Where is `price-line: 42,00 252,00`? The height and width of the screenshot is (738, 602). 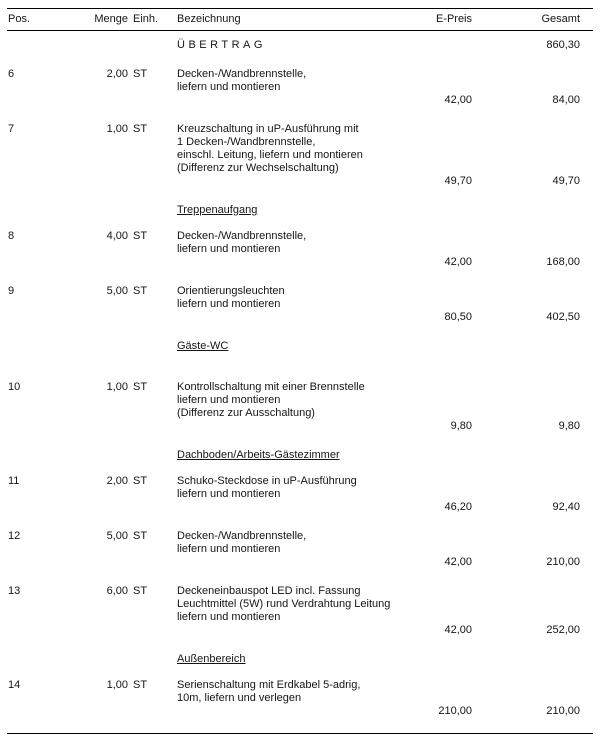 price-line: 42,00 252,00 is located at coordinates (301, 630).